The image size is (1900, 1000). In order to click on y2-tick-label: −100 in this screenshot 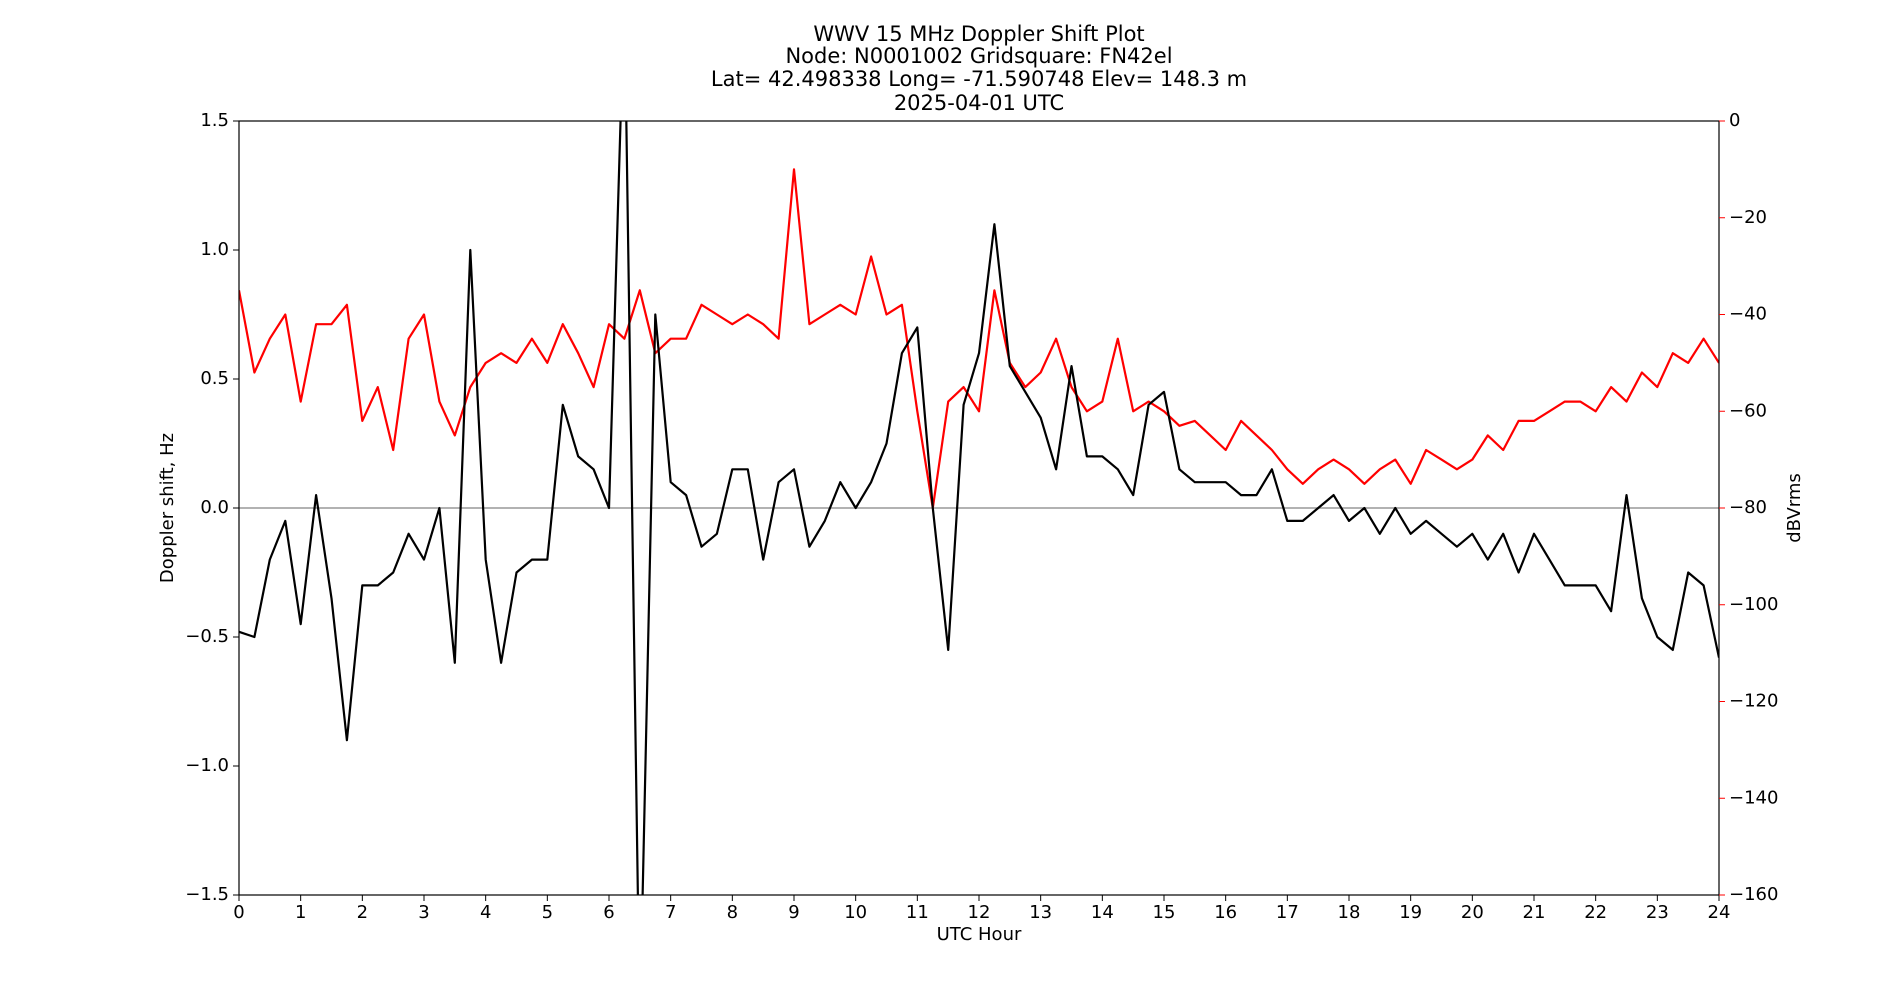, I will do `click(1753, 604)`.